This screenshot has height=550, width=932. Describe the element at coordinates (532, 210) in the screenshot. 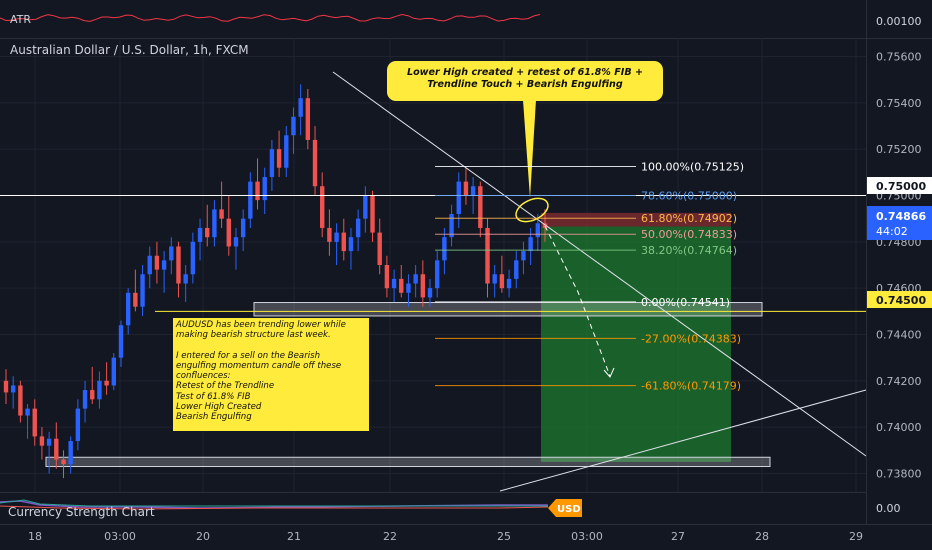

I see `highlight-ellipse` at that location.